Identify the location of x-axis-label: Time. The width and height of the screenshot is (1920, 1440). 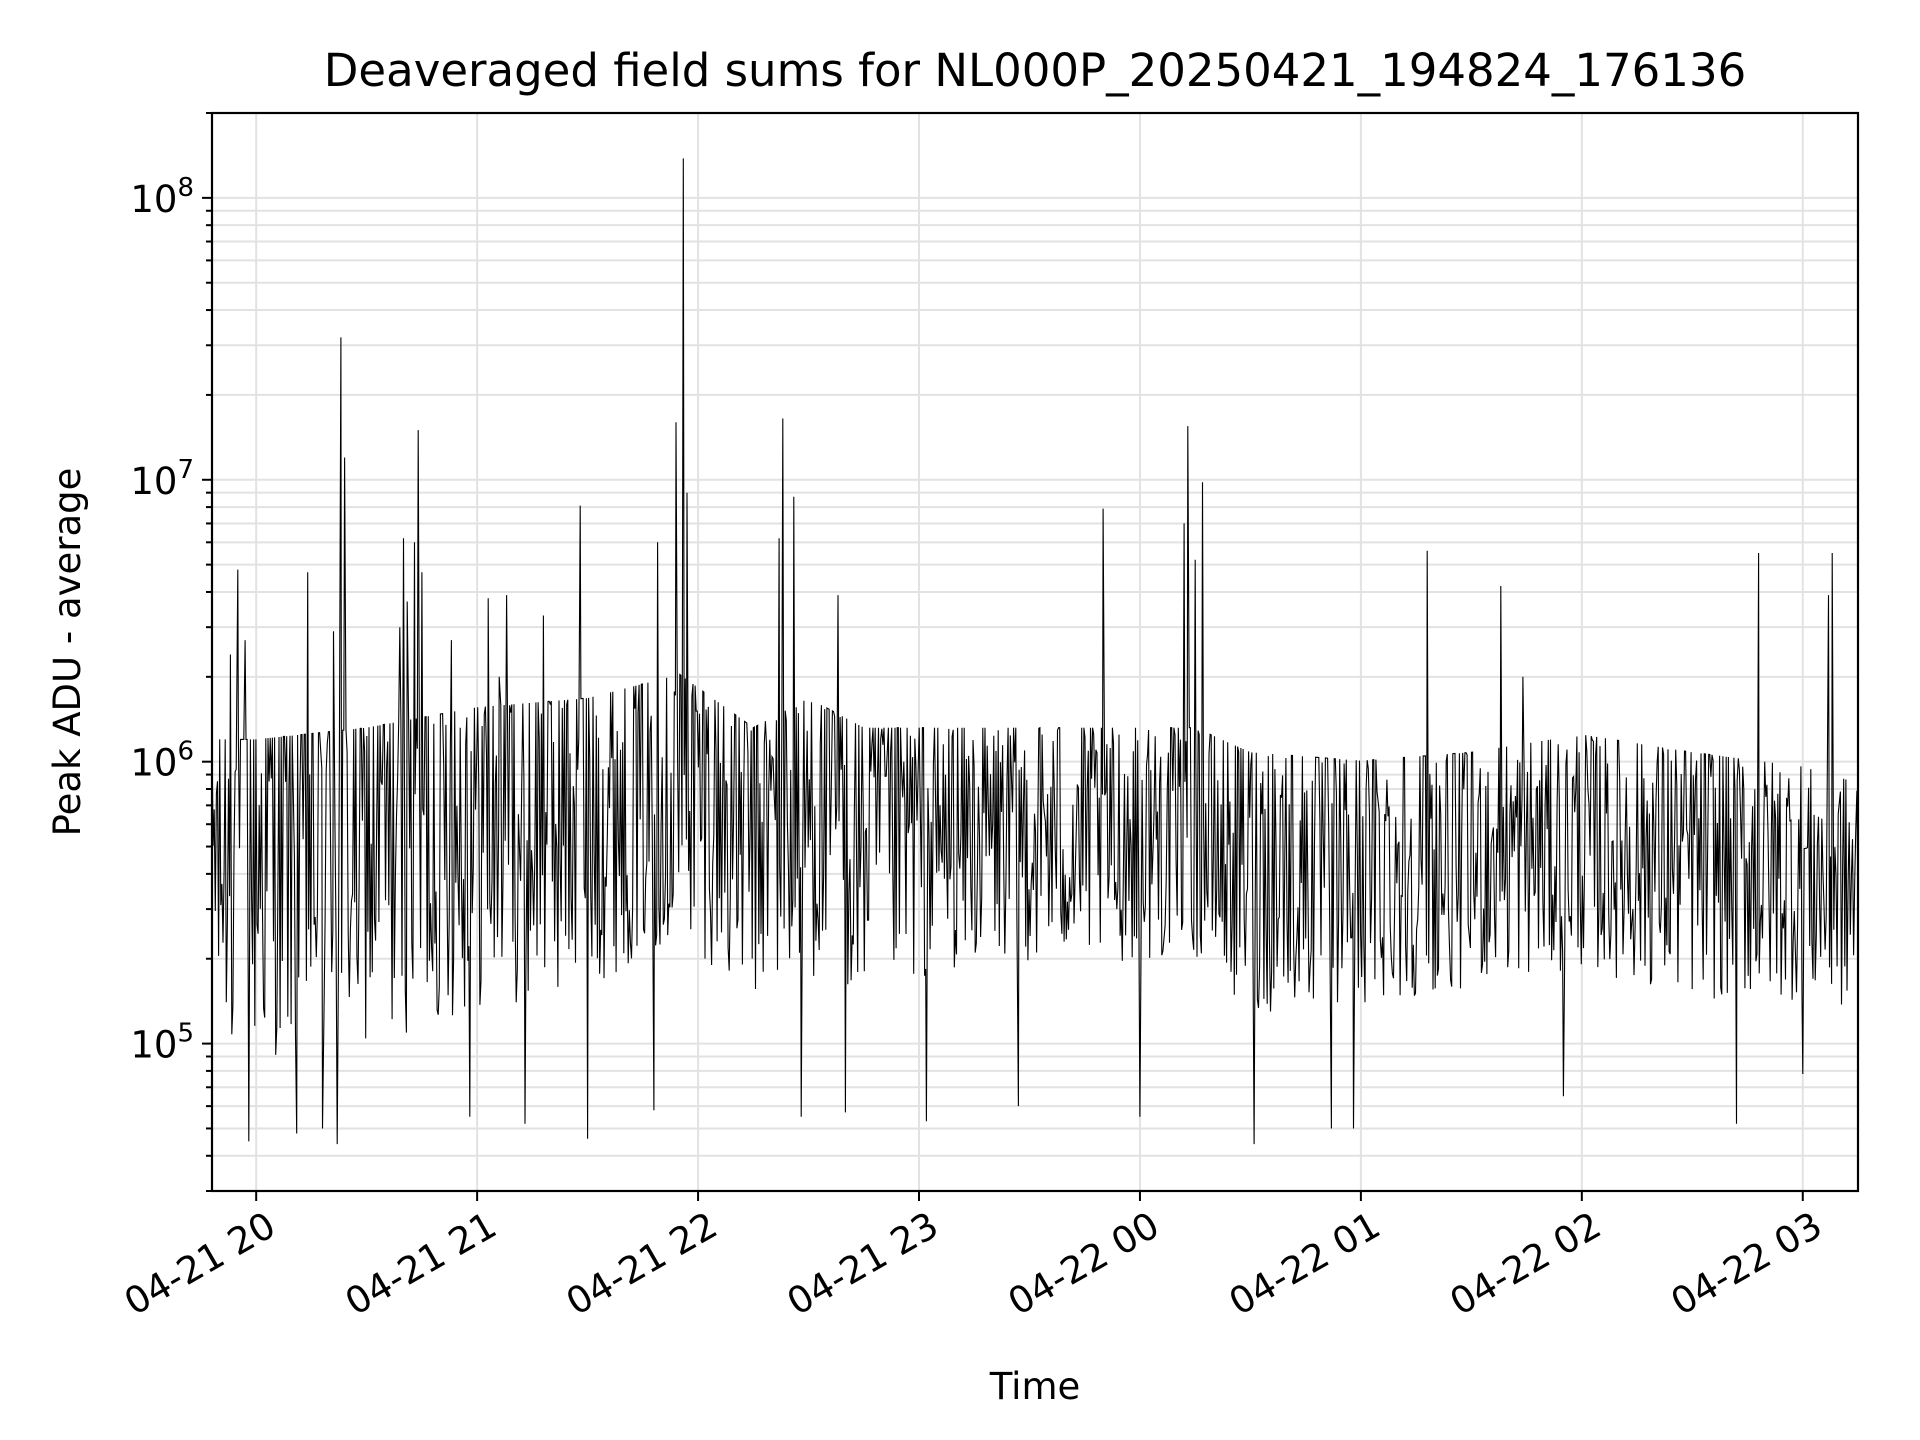
(1035, 1386).